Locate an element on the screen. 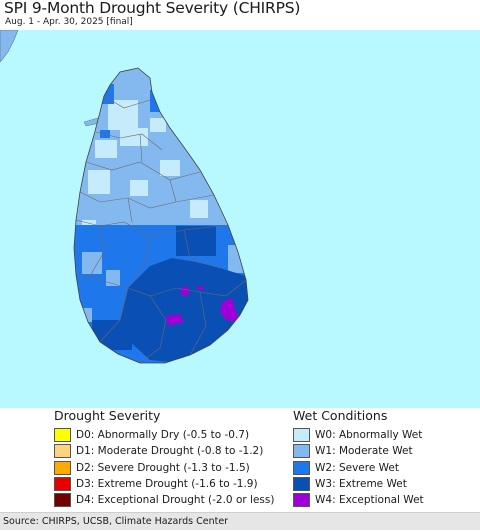 This screenshot has height=531, width=480. legend-item-d1: D1: Moderate Drought (-0.8 to -1.2) is located at coordinates (164, 451).